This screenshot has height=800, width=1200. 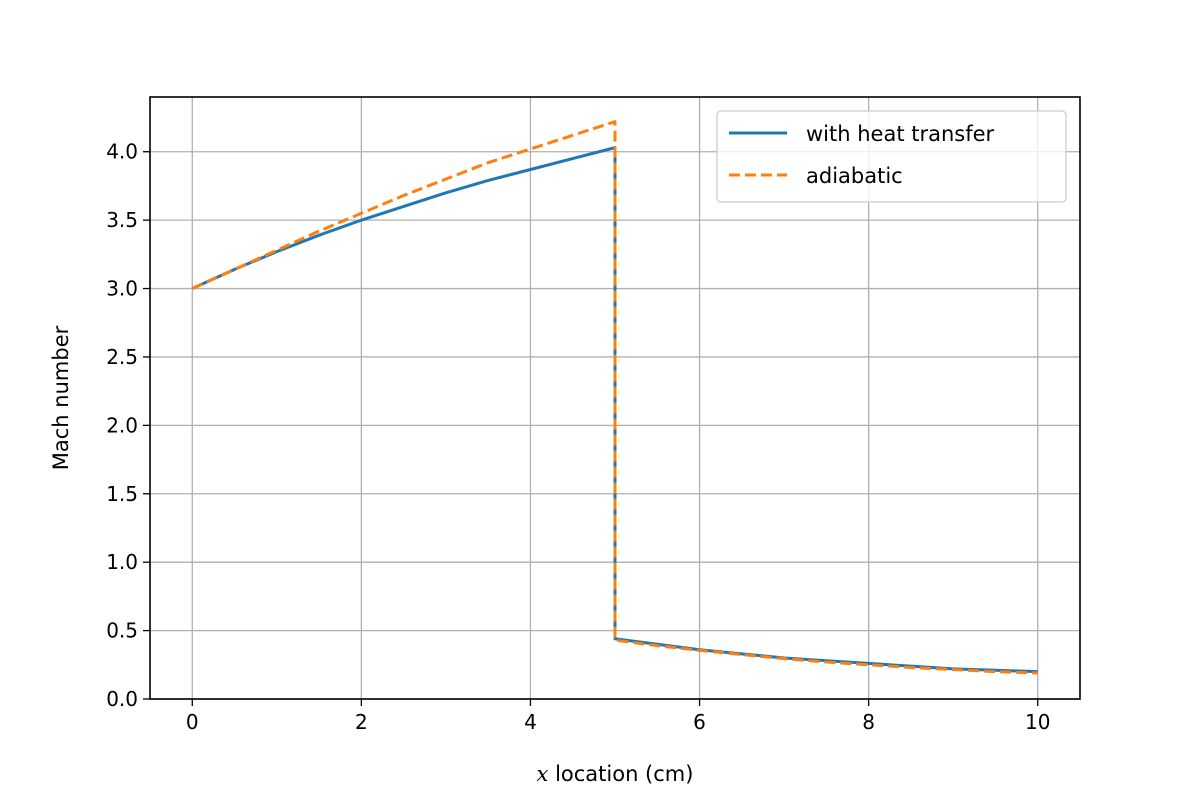 I want to click on x-tick-label: 2, so click(x=361, y=722).